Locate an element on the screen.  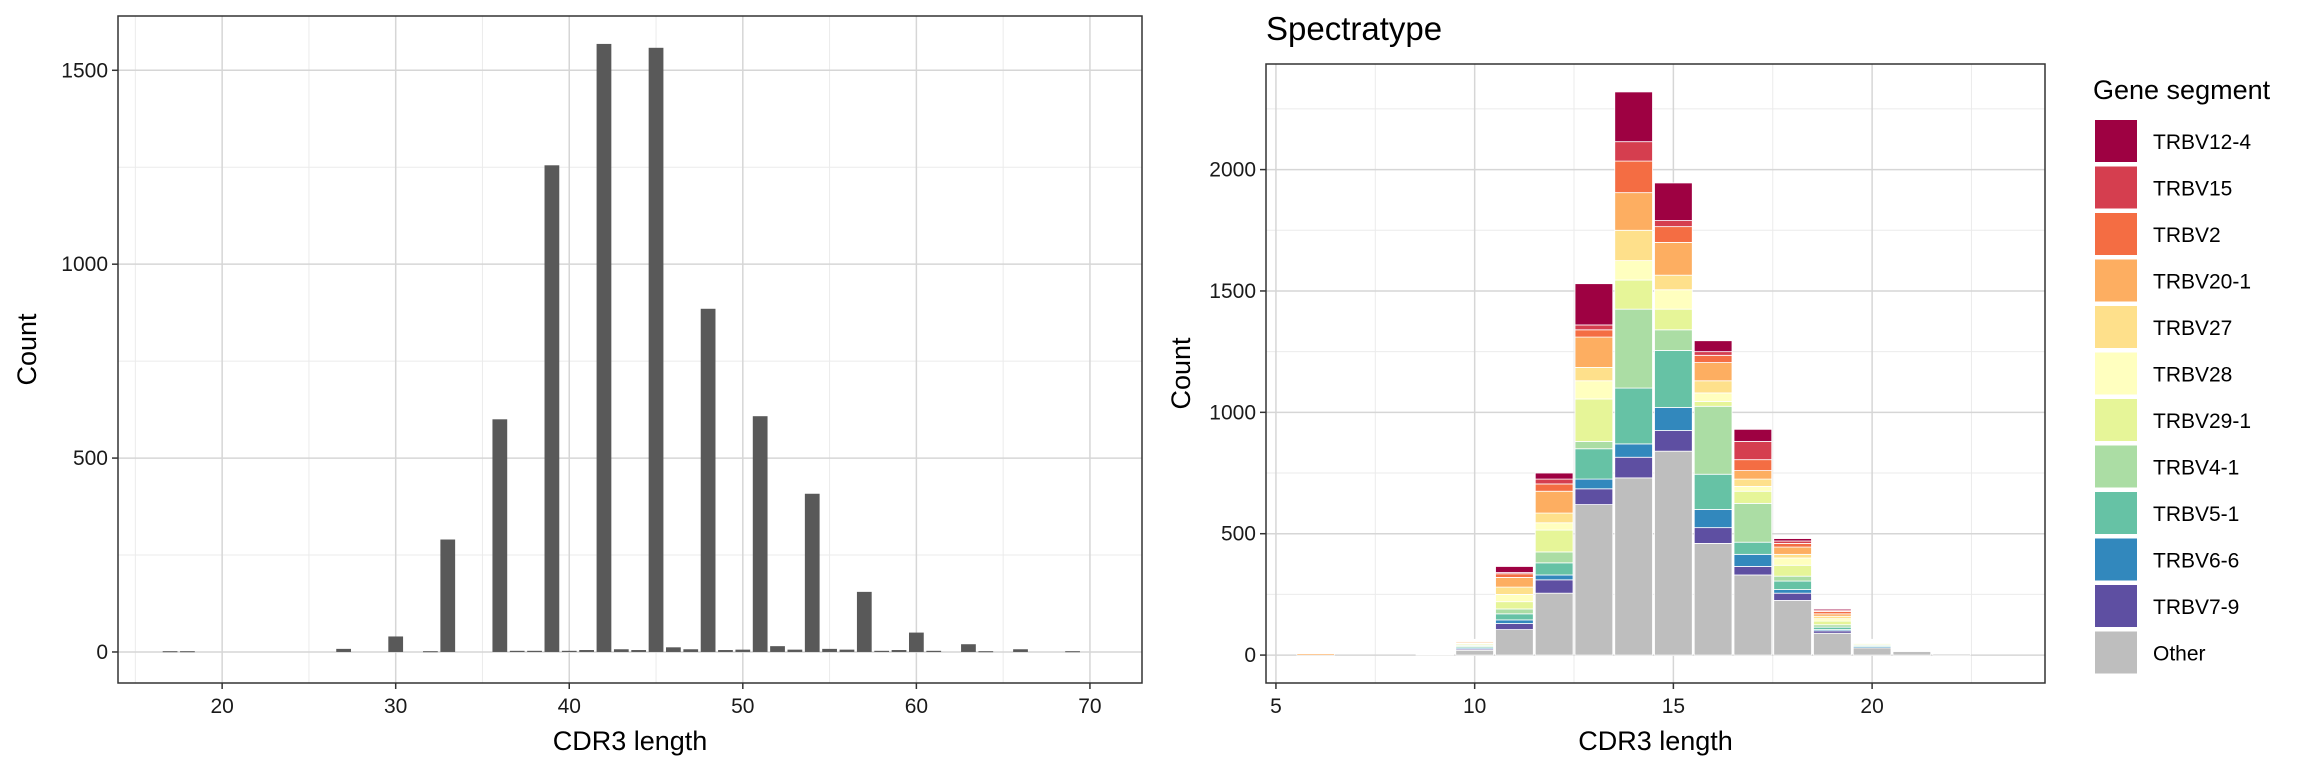
legend-label-trbv12-4: TRBV12-4 is located at coordinates (2202, 142).